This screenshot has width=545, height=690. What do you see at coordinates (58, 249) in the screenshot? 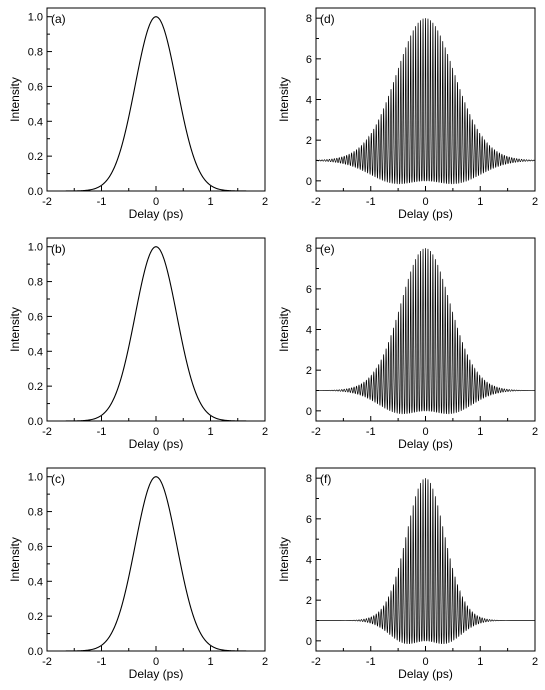
I see `panel-label: (b)` at bounding box center [58, 249].